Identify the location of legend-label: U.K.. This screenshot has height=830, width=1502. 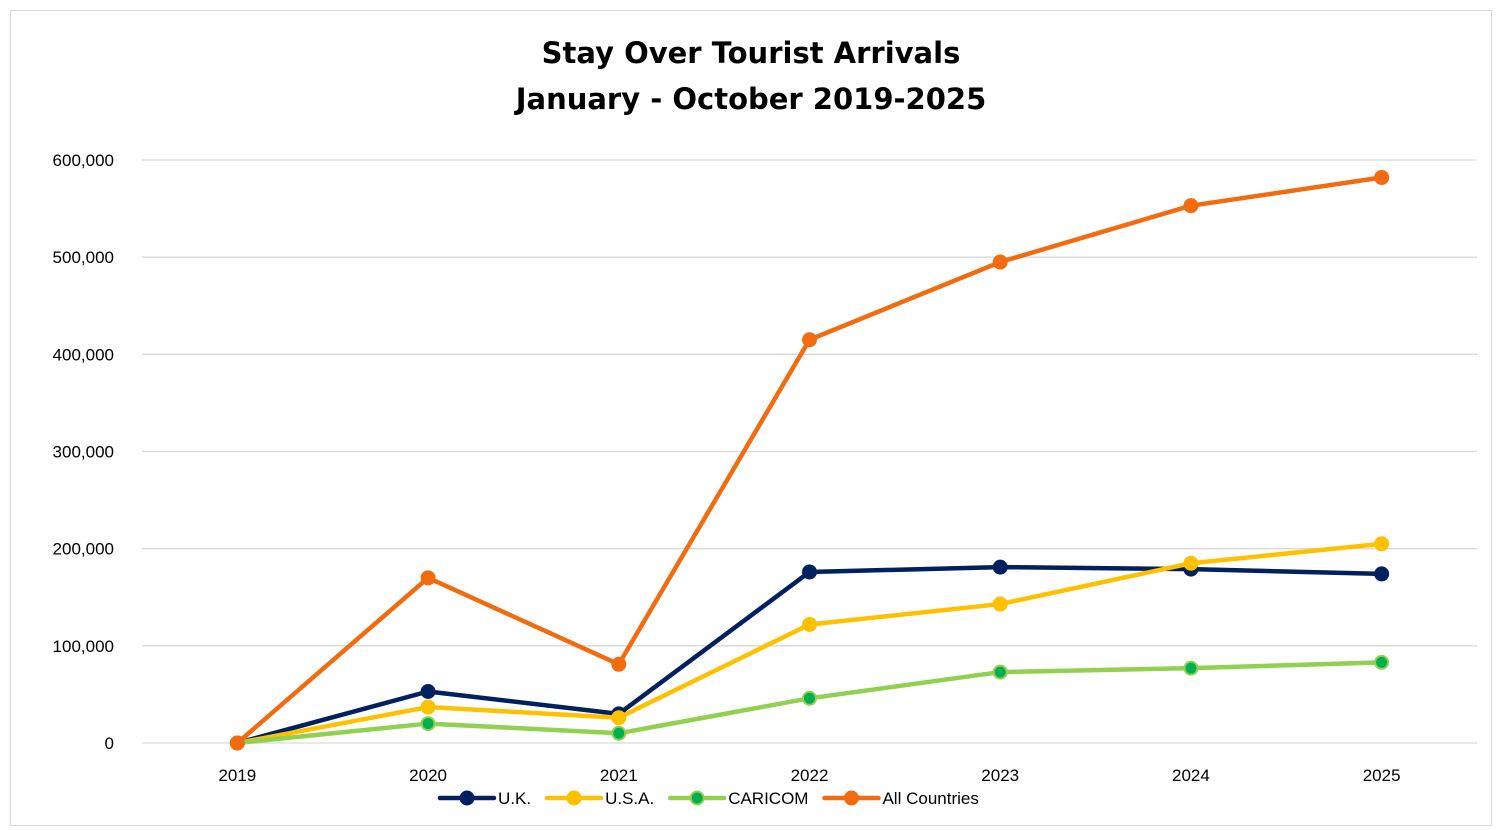
(514, 798).